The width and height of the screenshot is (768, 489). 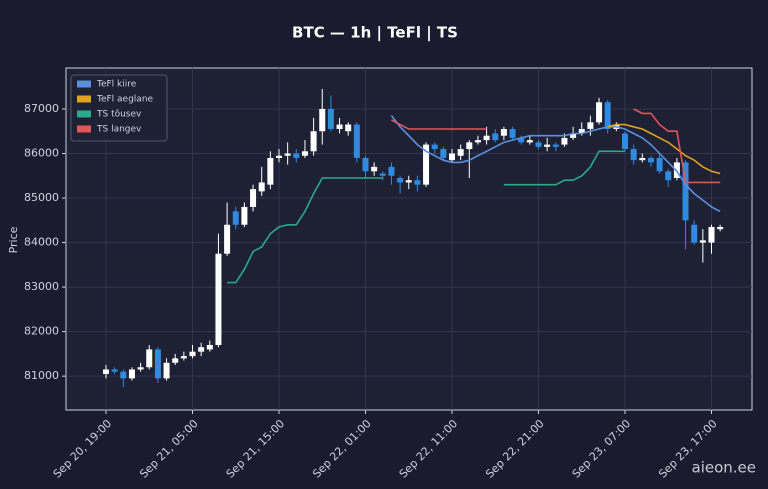 I want to click on y-tick-label: 84000, so click(x=41, y=242).